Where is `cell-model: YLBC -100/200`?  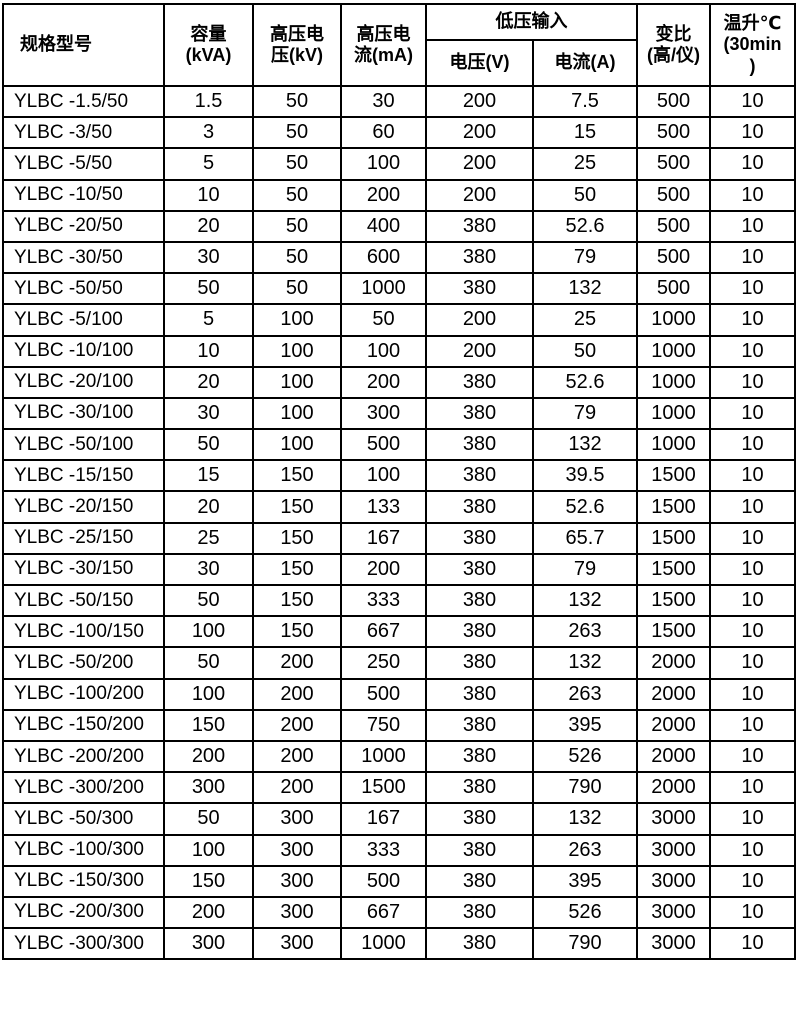
cell-model: YLBC -100/200 is located at coordinates (83, 694).